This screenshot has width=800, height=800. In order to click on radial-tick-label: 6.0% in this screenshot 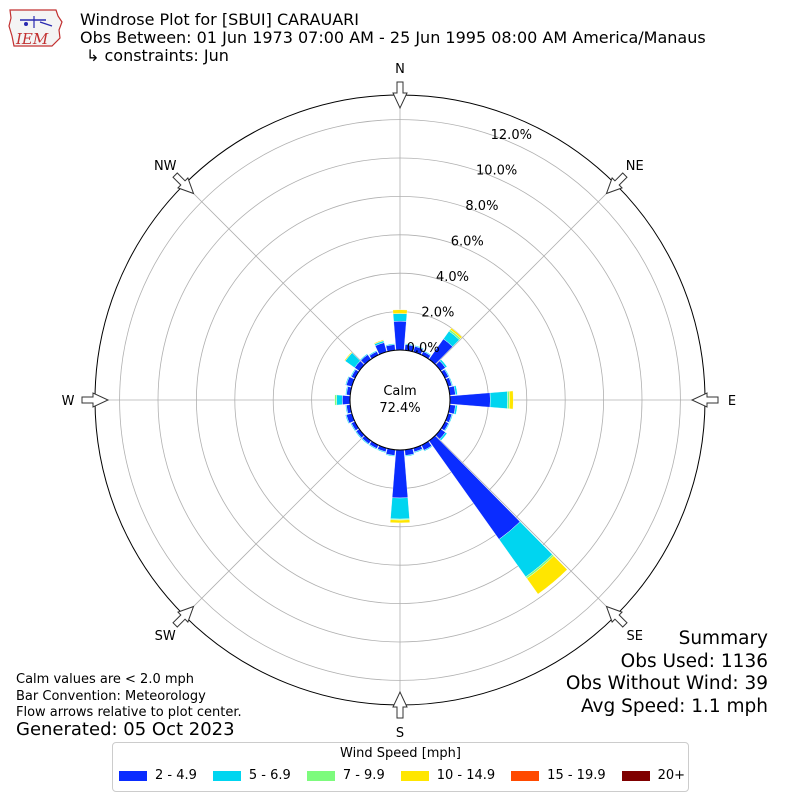, I will do `click(467, 241)`.